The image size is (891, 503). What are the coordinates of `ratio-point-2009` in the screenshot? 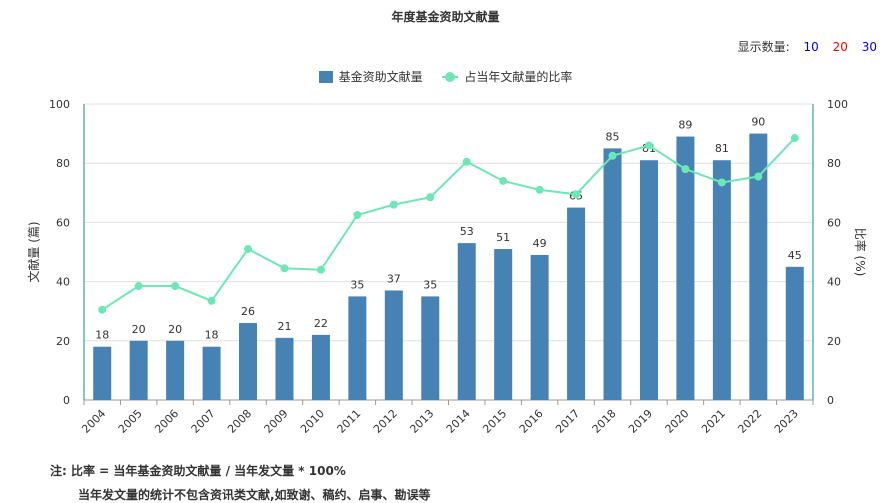 It's located at (284, 268).